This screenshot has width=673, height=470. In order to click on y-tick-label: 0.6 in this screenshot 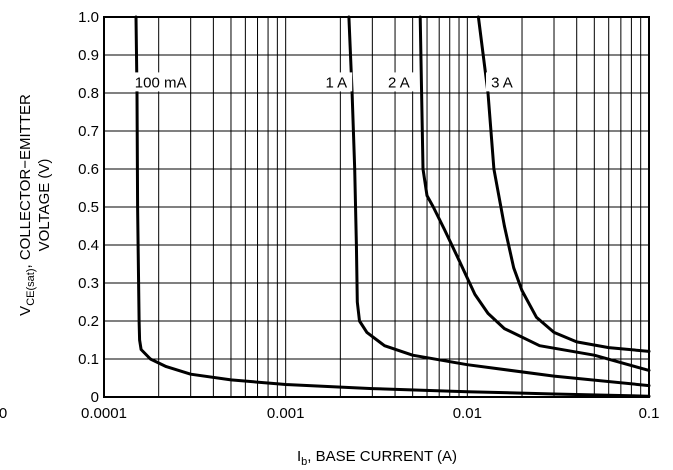, I will do `click(88, 169)`.